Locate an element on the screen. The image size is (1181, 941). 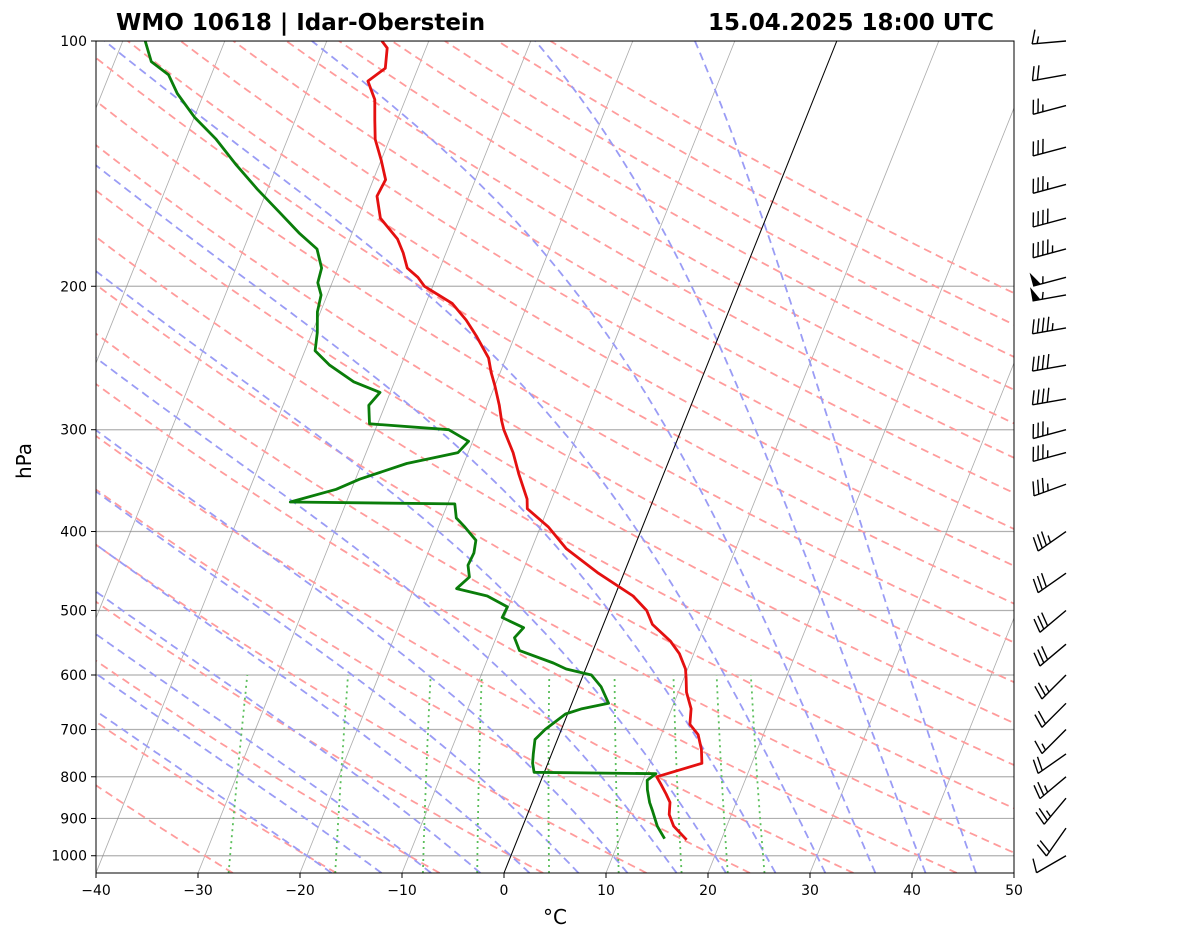
y-tick-label: 700 is located at coordinates (73, 731).